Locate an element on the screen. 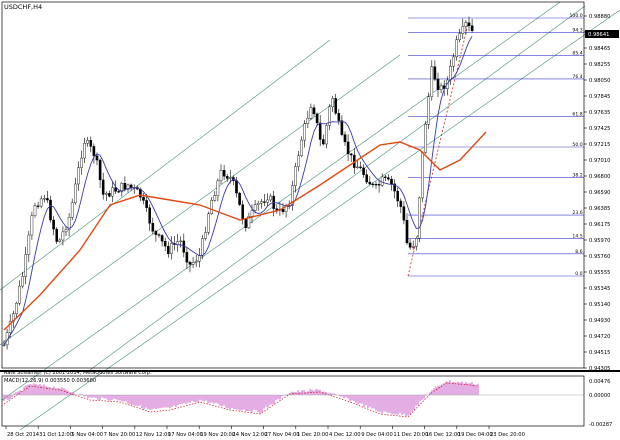 This screenshot has height=440, width=620. price-axis-label: 0.98880 is located at coordinates (599, 17).